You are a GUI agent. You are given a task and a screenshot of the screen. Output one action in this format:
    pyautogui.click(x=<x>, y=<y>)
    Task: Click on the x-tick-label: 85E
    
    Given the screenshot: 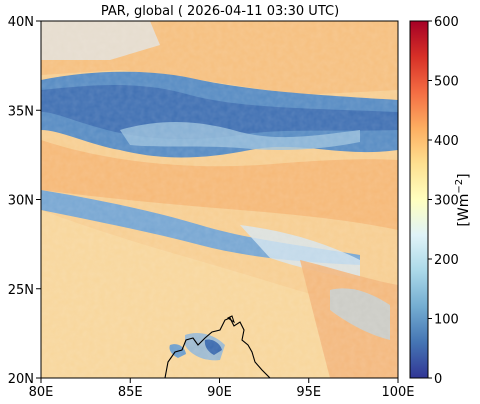 What is the action you would take?
    pyautogui.click(x=130, y=392)
    